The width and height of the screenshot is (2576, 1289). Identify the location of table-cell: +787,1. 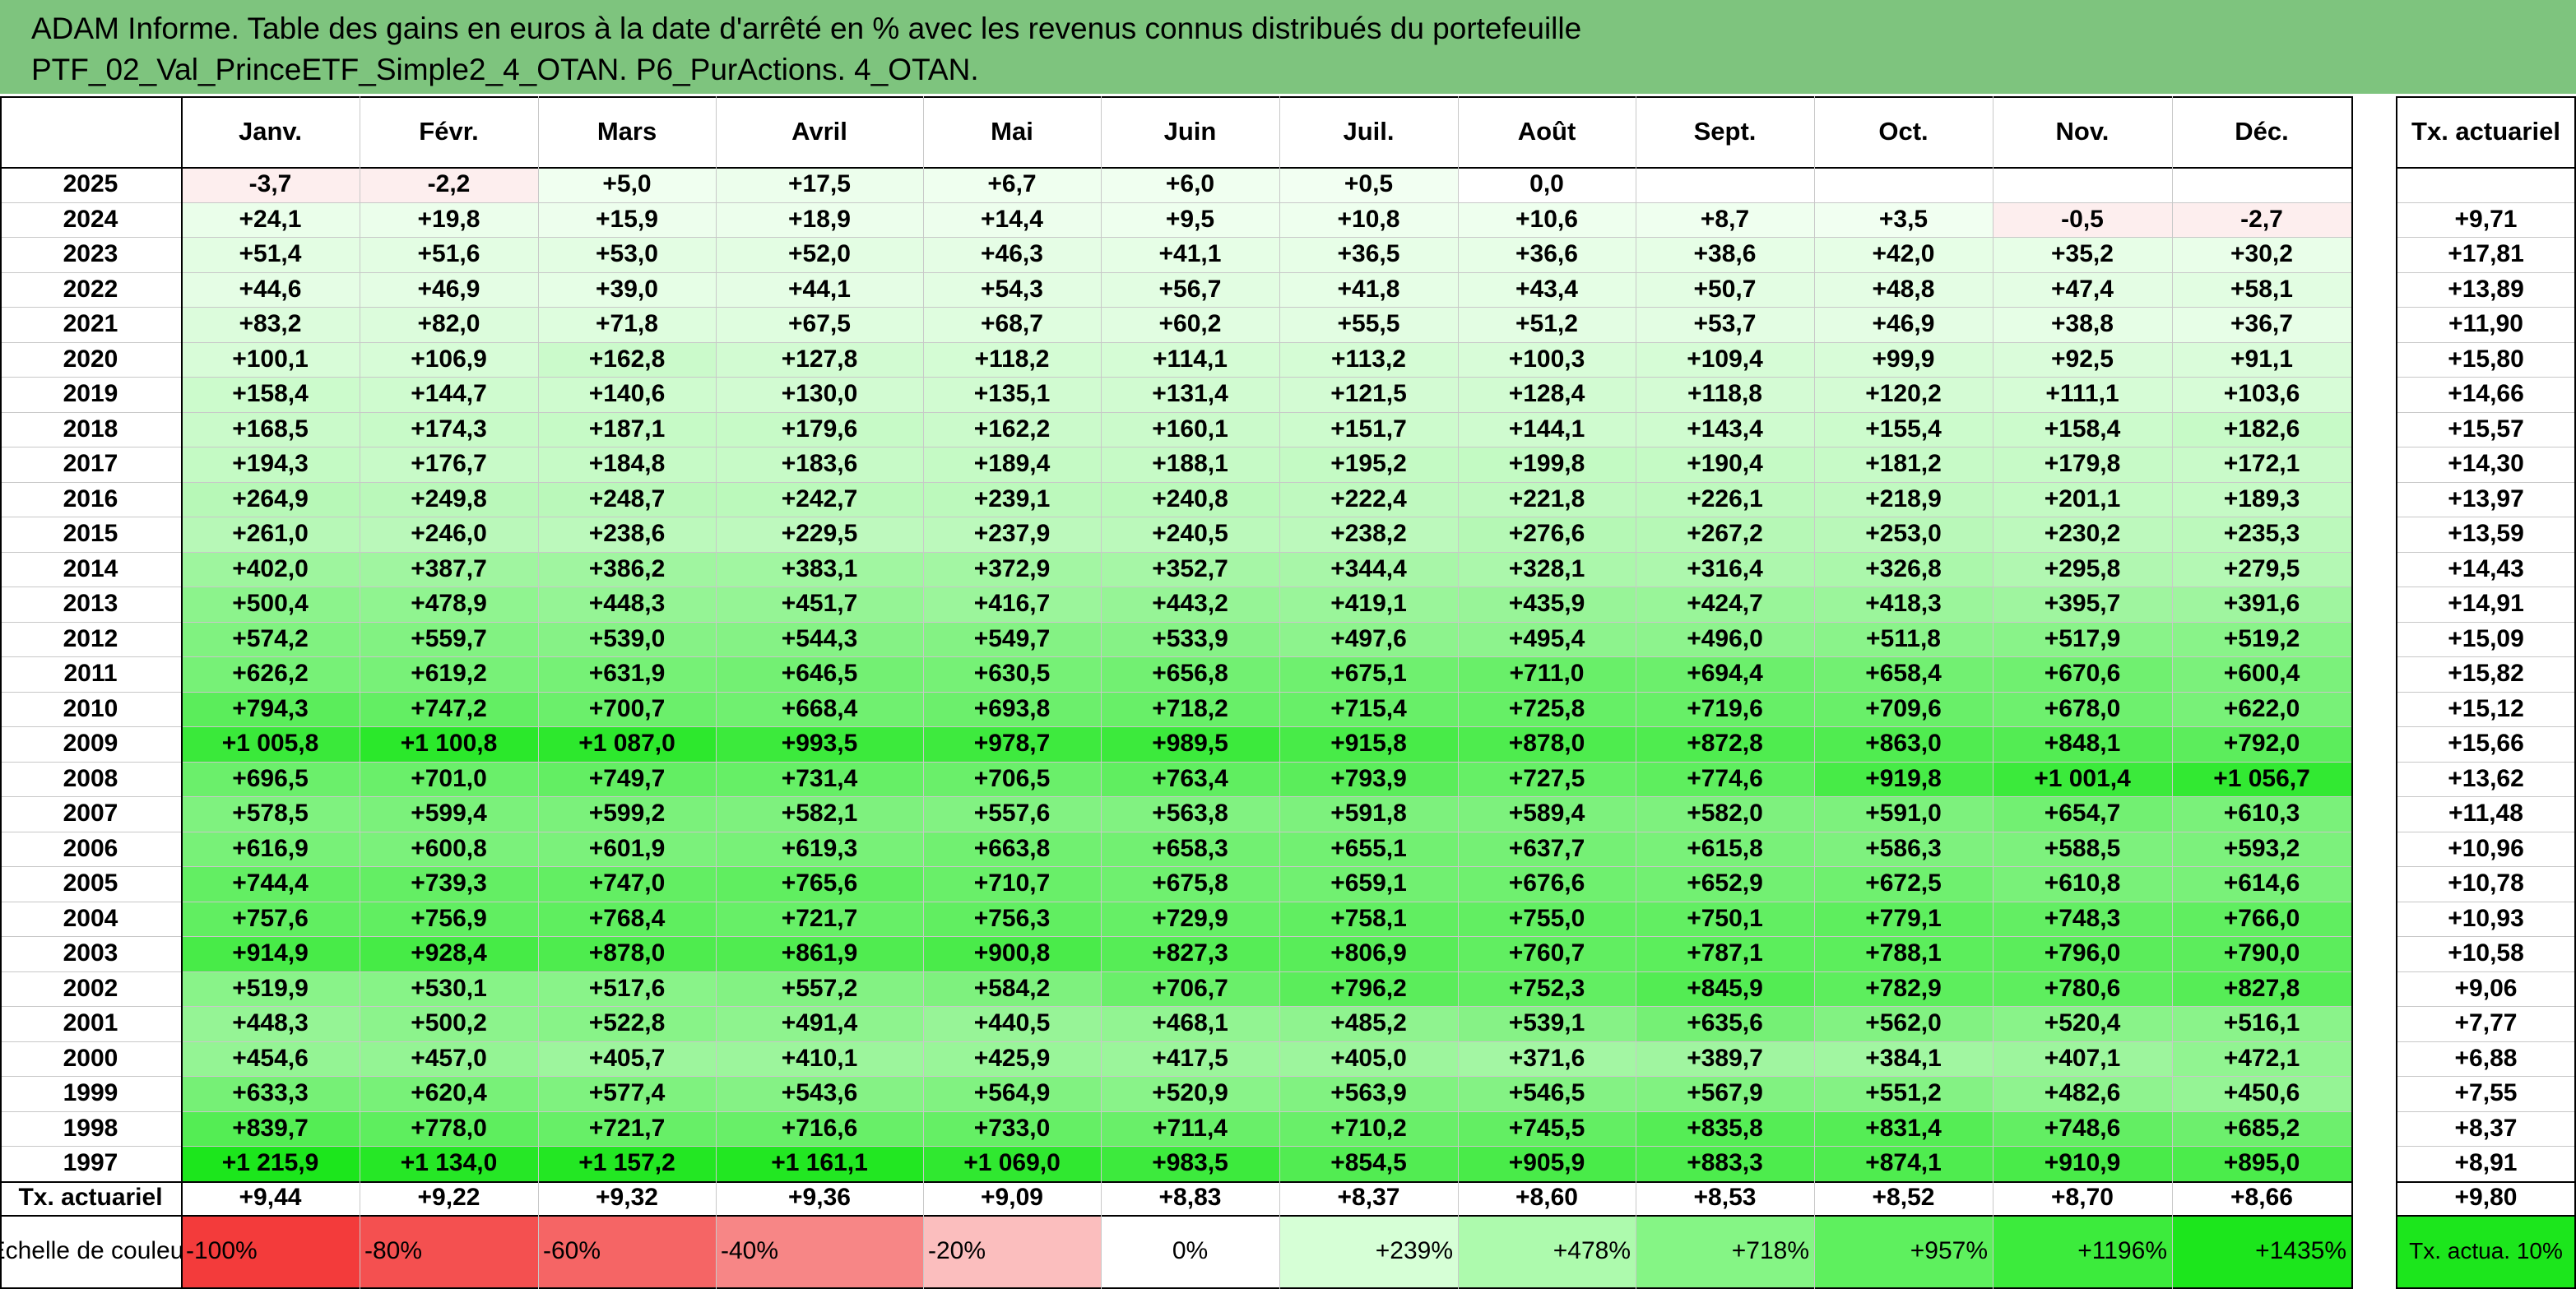
(1725, 953).